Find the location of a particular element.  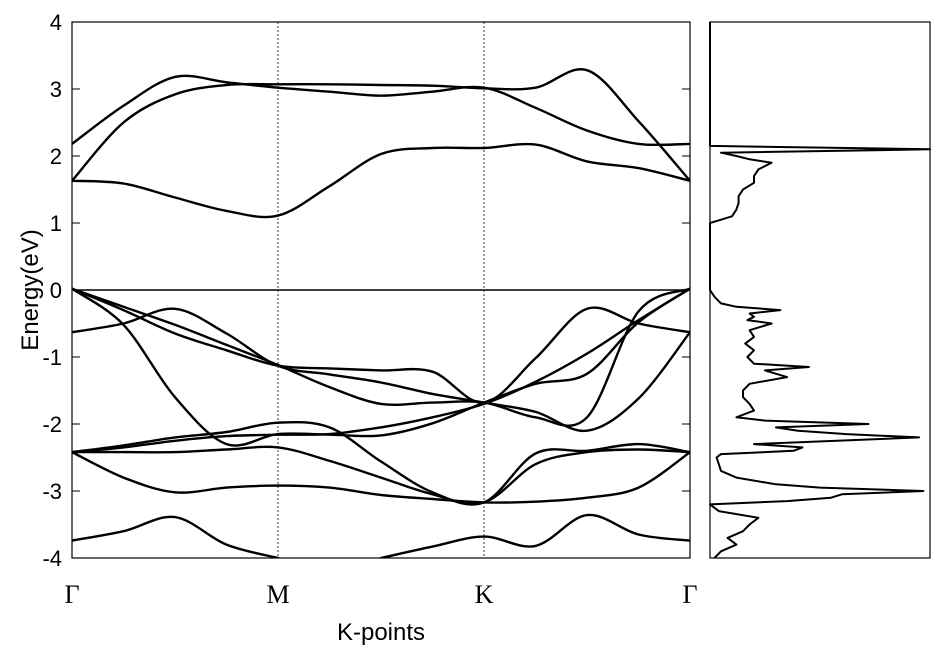

x-axis-title: K-points is located at coordinates (381, 632).